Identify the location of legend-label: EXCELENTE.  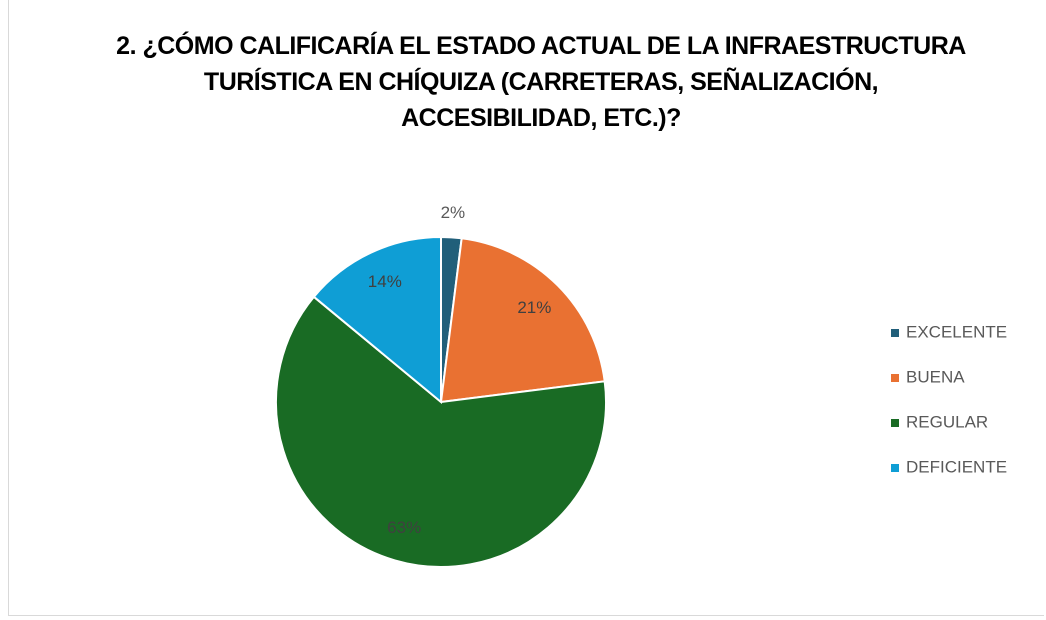
(956, 331).